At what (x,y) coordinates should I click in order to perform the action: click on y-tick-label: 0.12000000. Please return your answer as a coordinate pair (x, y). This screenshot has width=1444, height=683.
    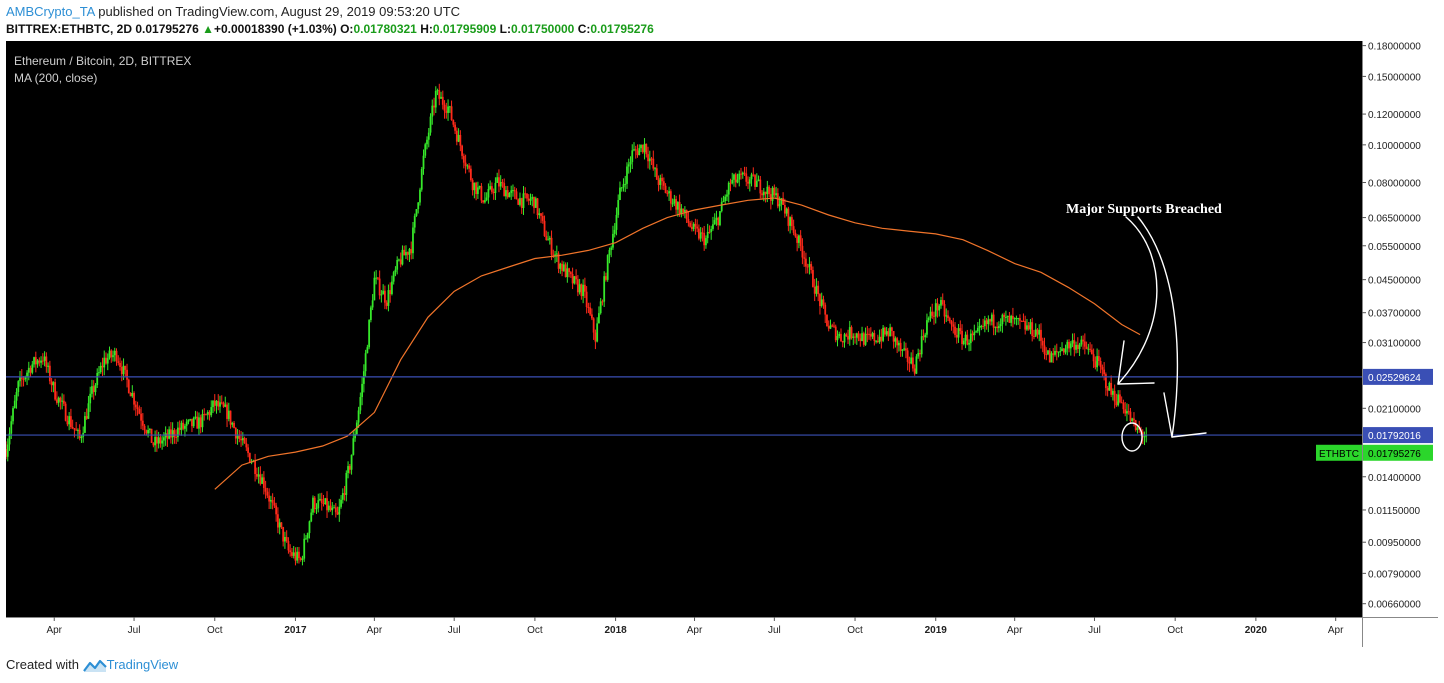
    Looking at the image, I should click on (1394, 115).